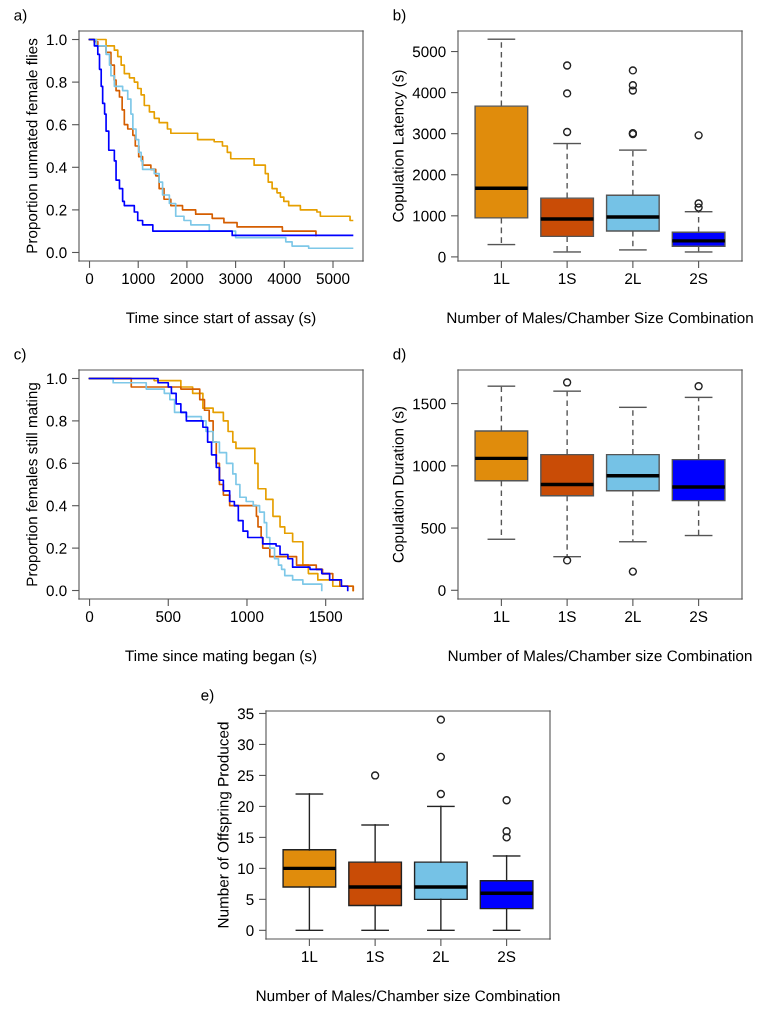  I want to click on chart-title: a), so click(20, 16).